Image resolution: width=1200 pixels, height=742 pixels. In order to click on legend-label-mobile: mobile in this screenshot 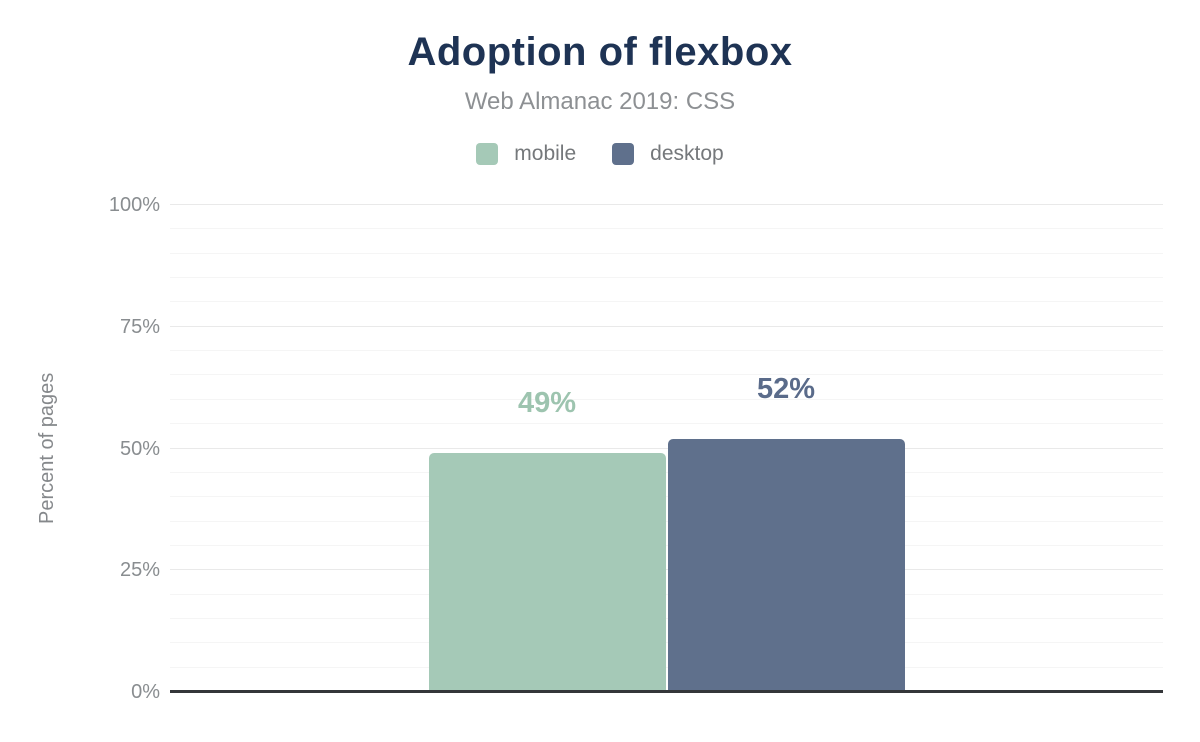, I will do `click(545, 153)`.